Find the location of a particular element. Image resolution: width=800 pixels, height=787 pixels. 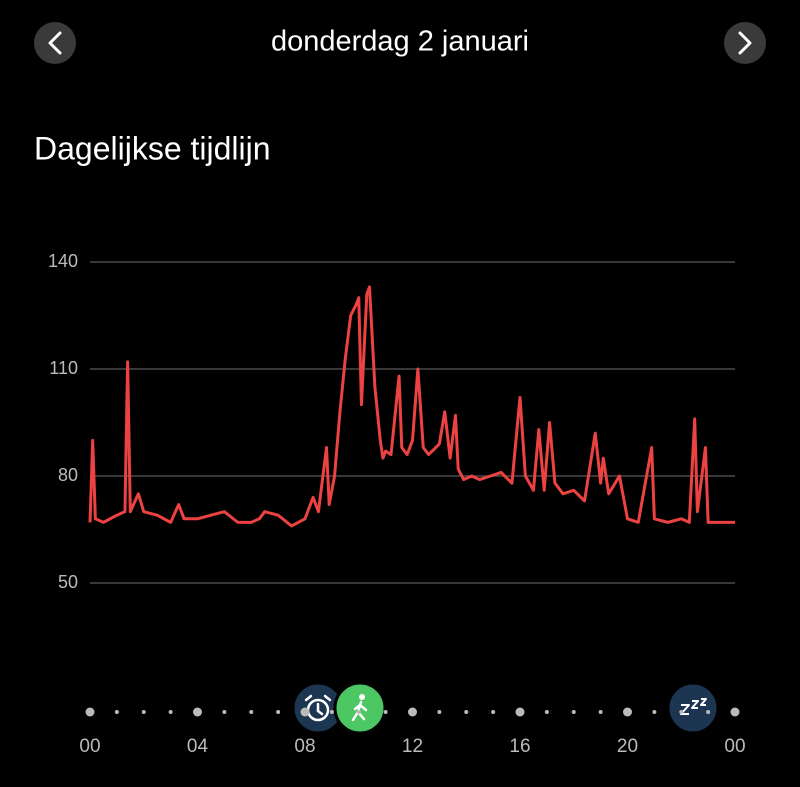

x-tick-label: 08 is located at coordinates (304, 746).